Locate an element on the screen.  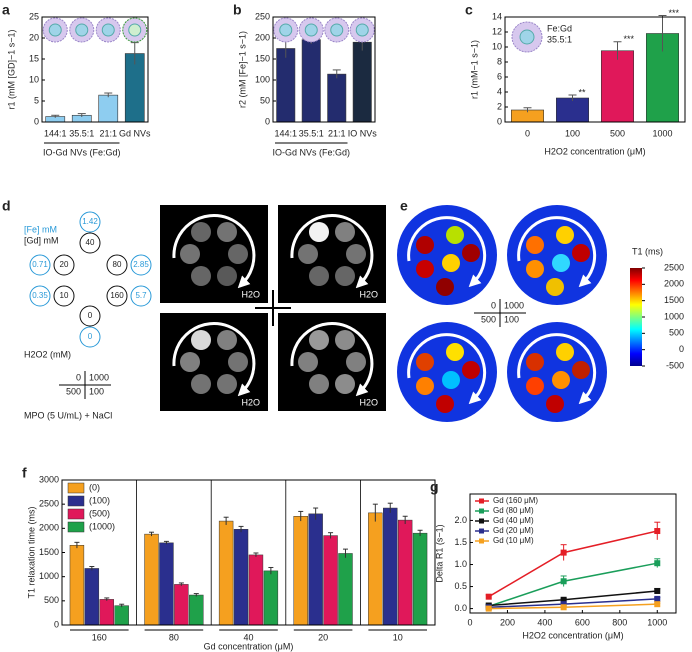
y-tick-label: 4 is located at coordinates (499, 91).